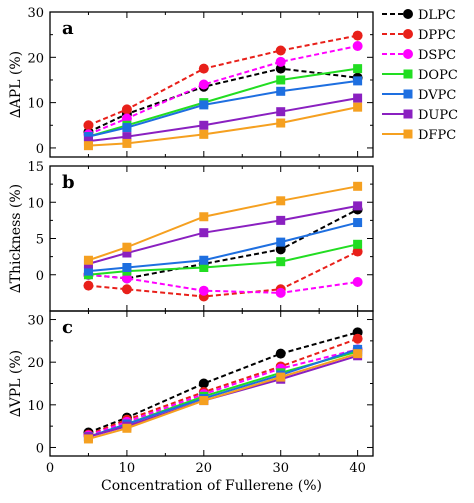 This screenshot has width=474, height=503. I want to click on y-tick-label: 15, so click(35, 167).